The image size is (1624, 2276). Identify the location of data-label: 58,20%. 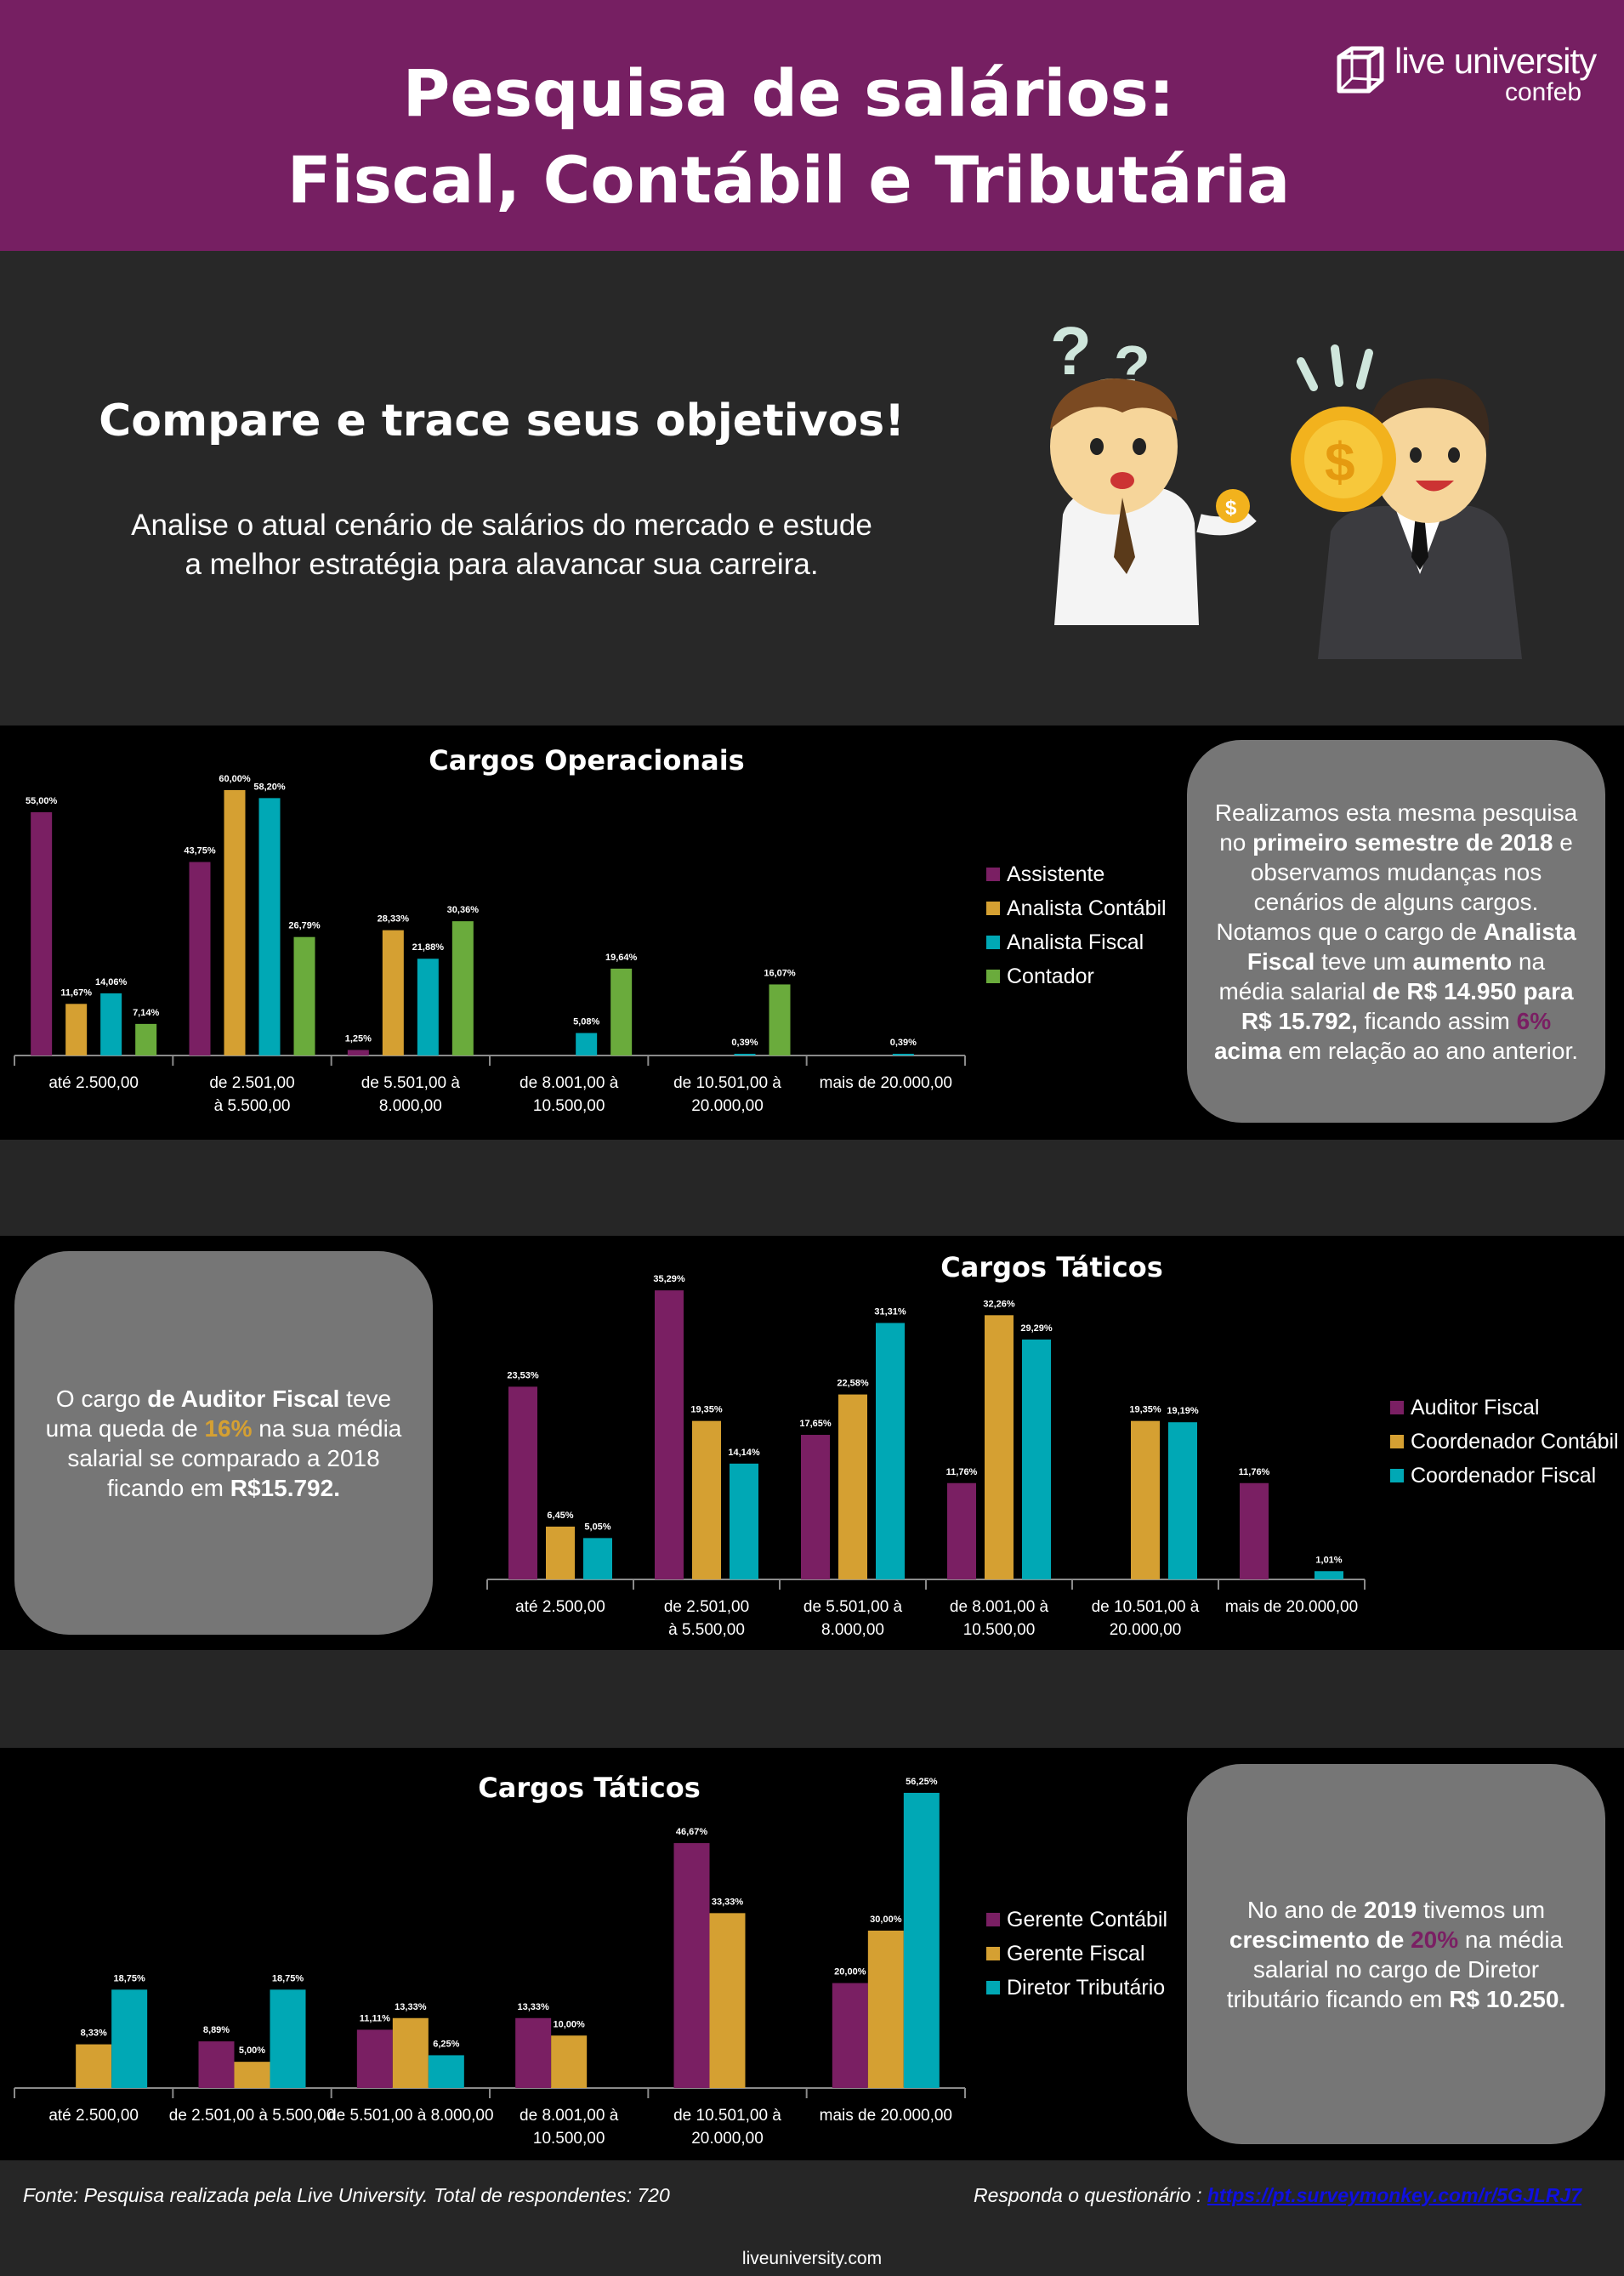
(270, 787).